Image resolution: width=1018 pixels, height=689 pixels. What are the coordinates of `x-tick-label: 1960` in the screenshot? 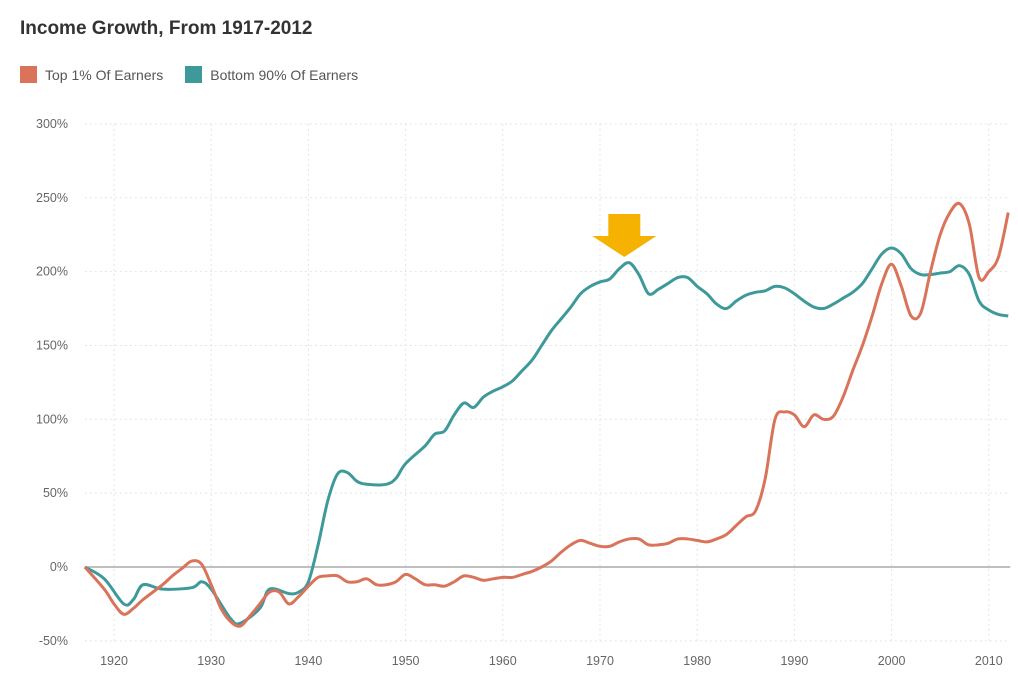 It's located at (503, 661).